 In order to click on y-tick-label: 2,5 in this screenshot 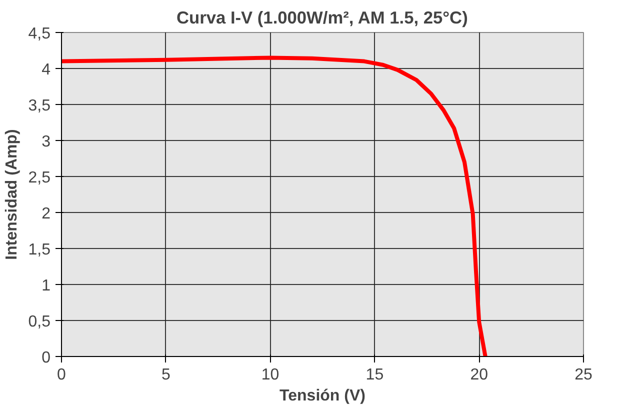, I will do `click(39, 178)`.